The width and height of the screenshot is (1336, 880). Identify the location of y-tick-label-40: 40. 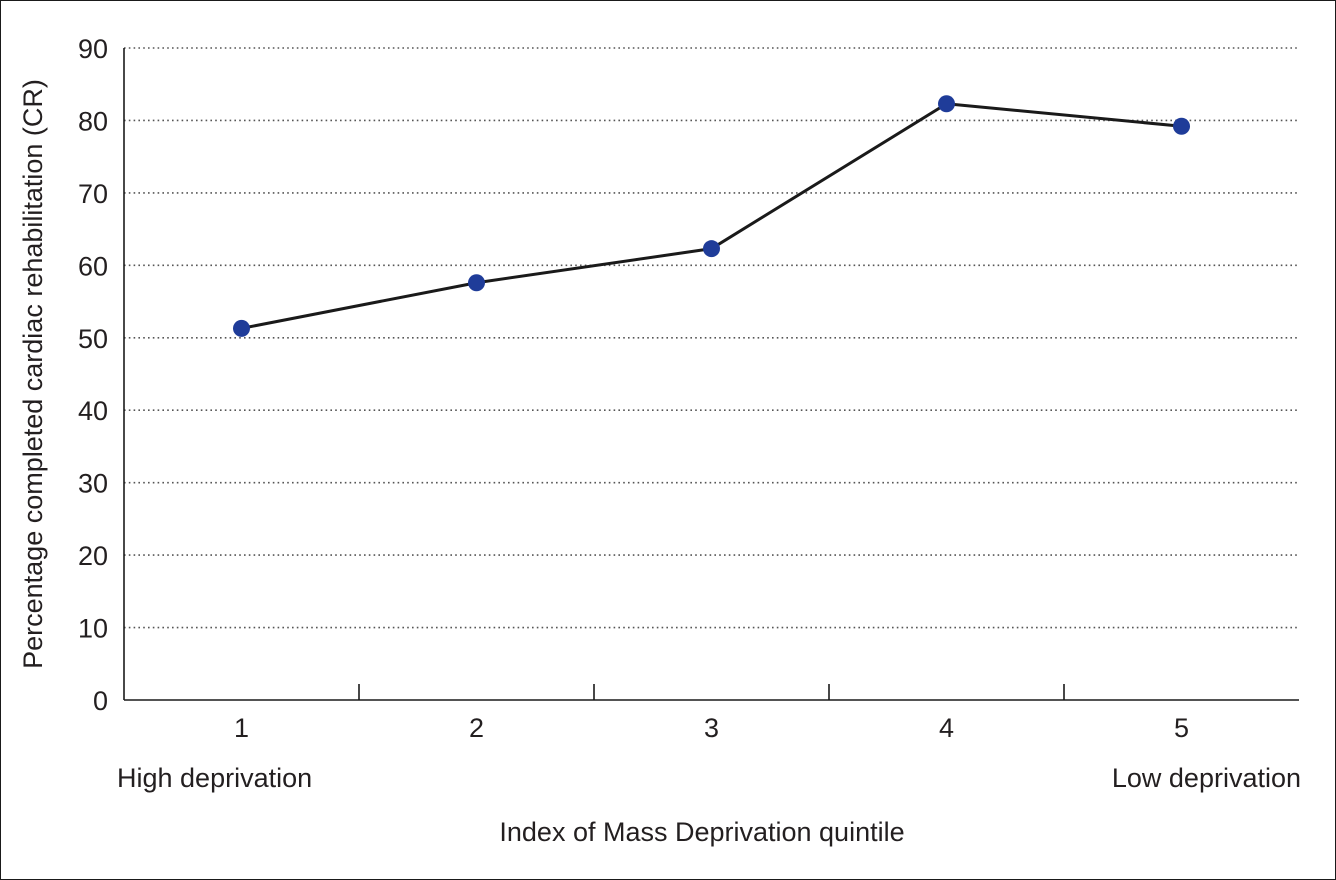
(93, 411).